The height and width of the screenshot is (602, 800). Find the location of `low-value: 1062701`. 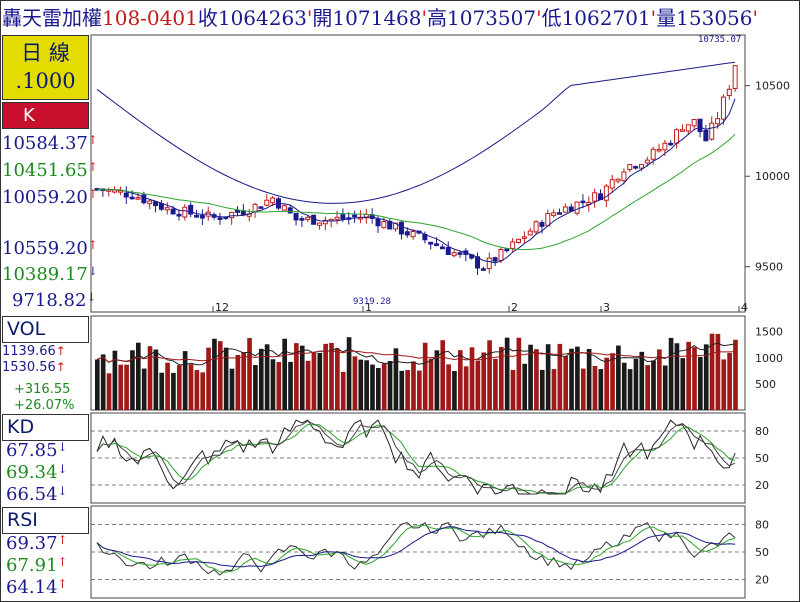

low-value: 1062701 is located at coordinates (606, 18).